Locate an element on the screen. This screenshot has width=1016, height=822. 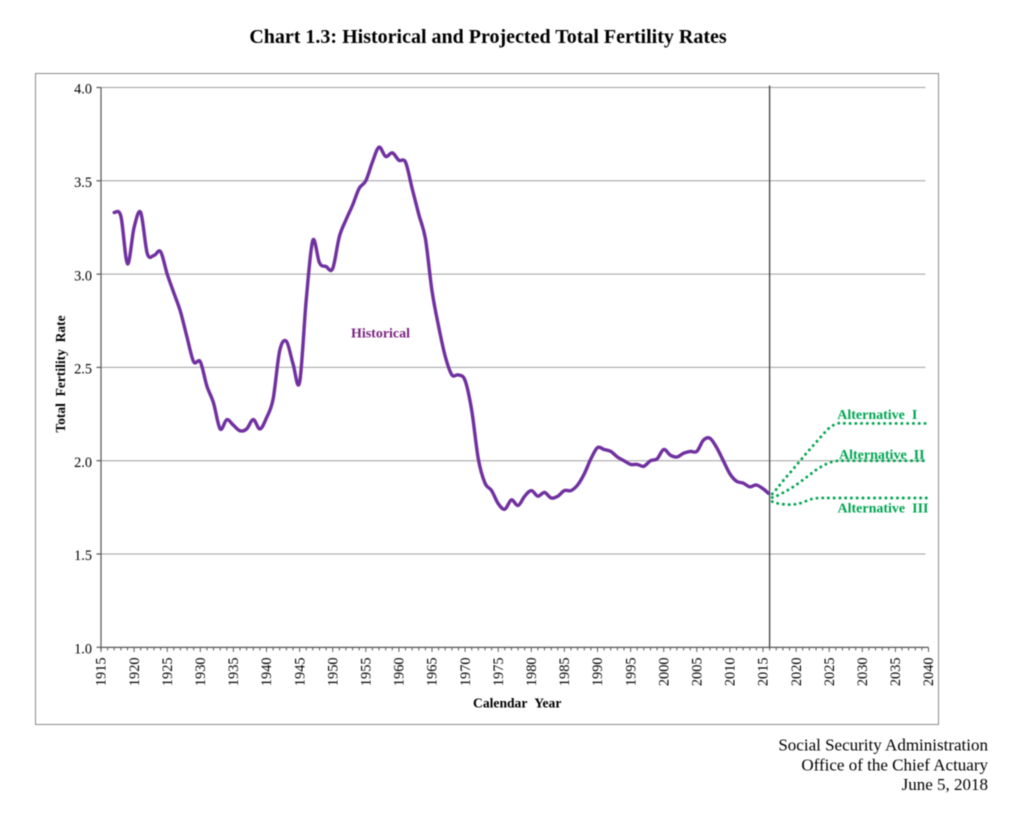
svg-text: 2.0 is located at coordinates (83, 463).